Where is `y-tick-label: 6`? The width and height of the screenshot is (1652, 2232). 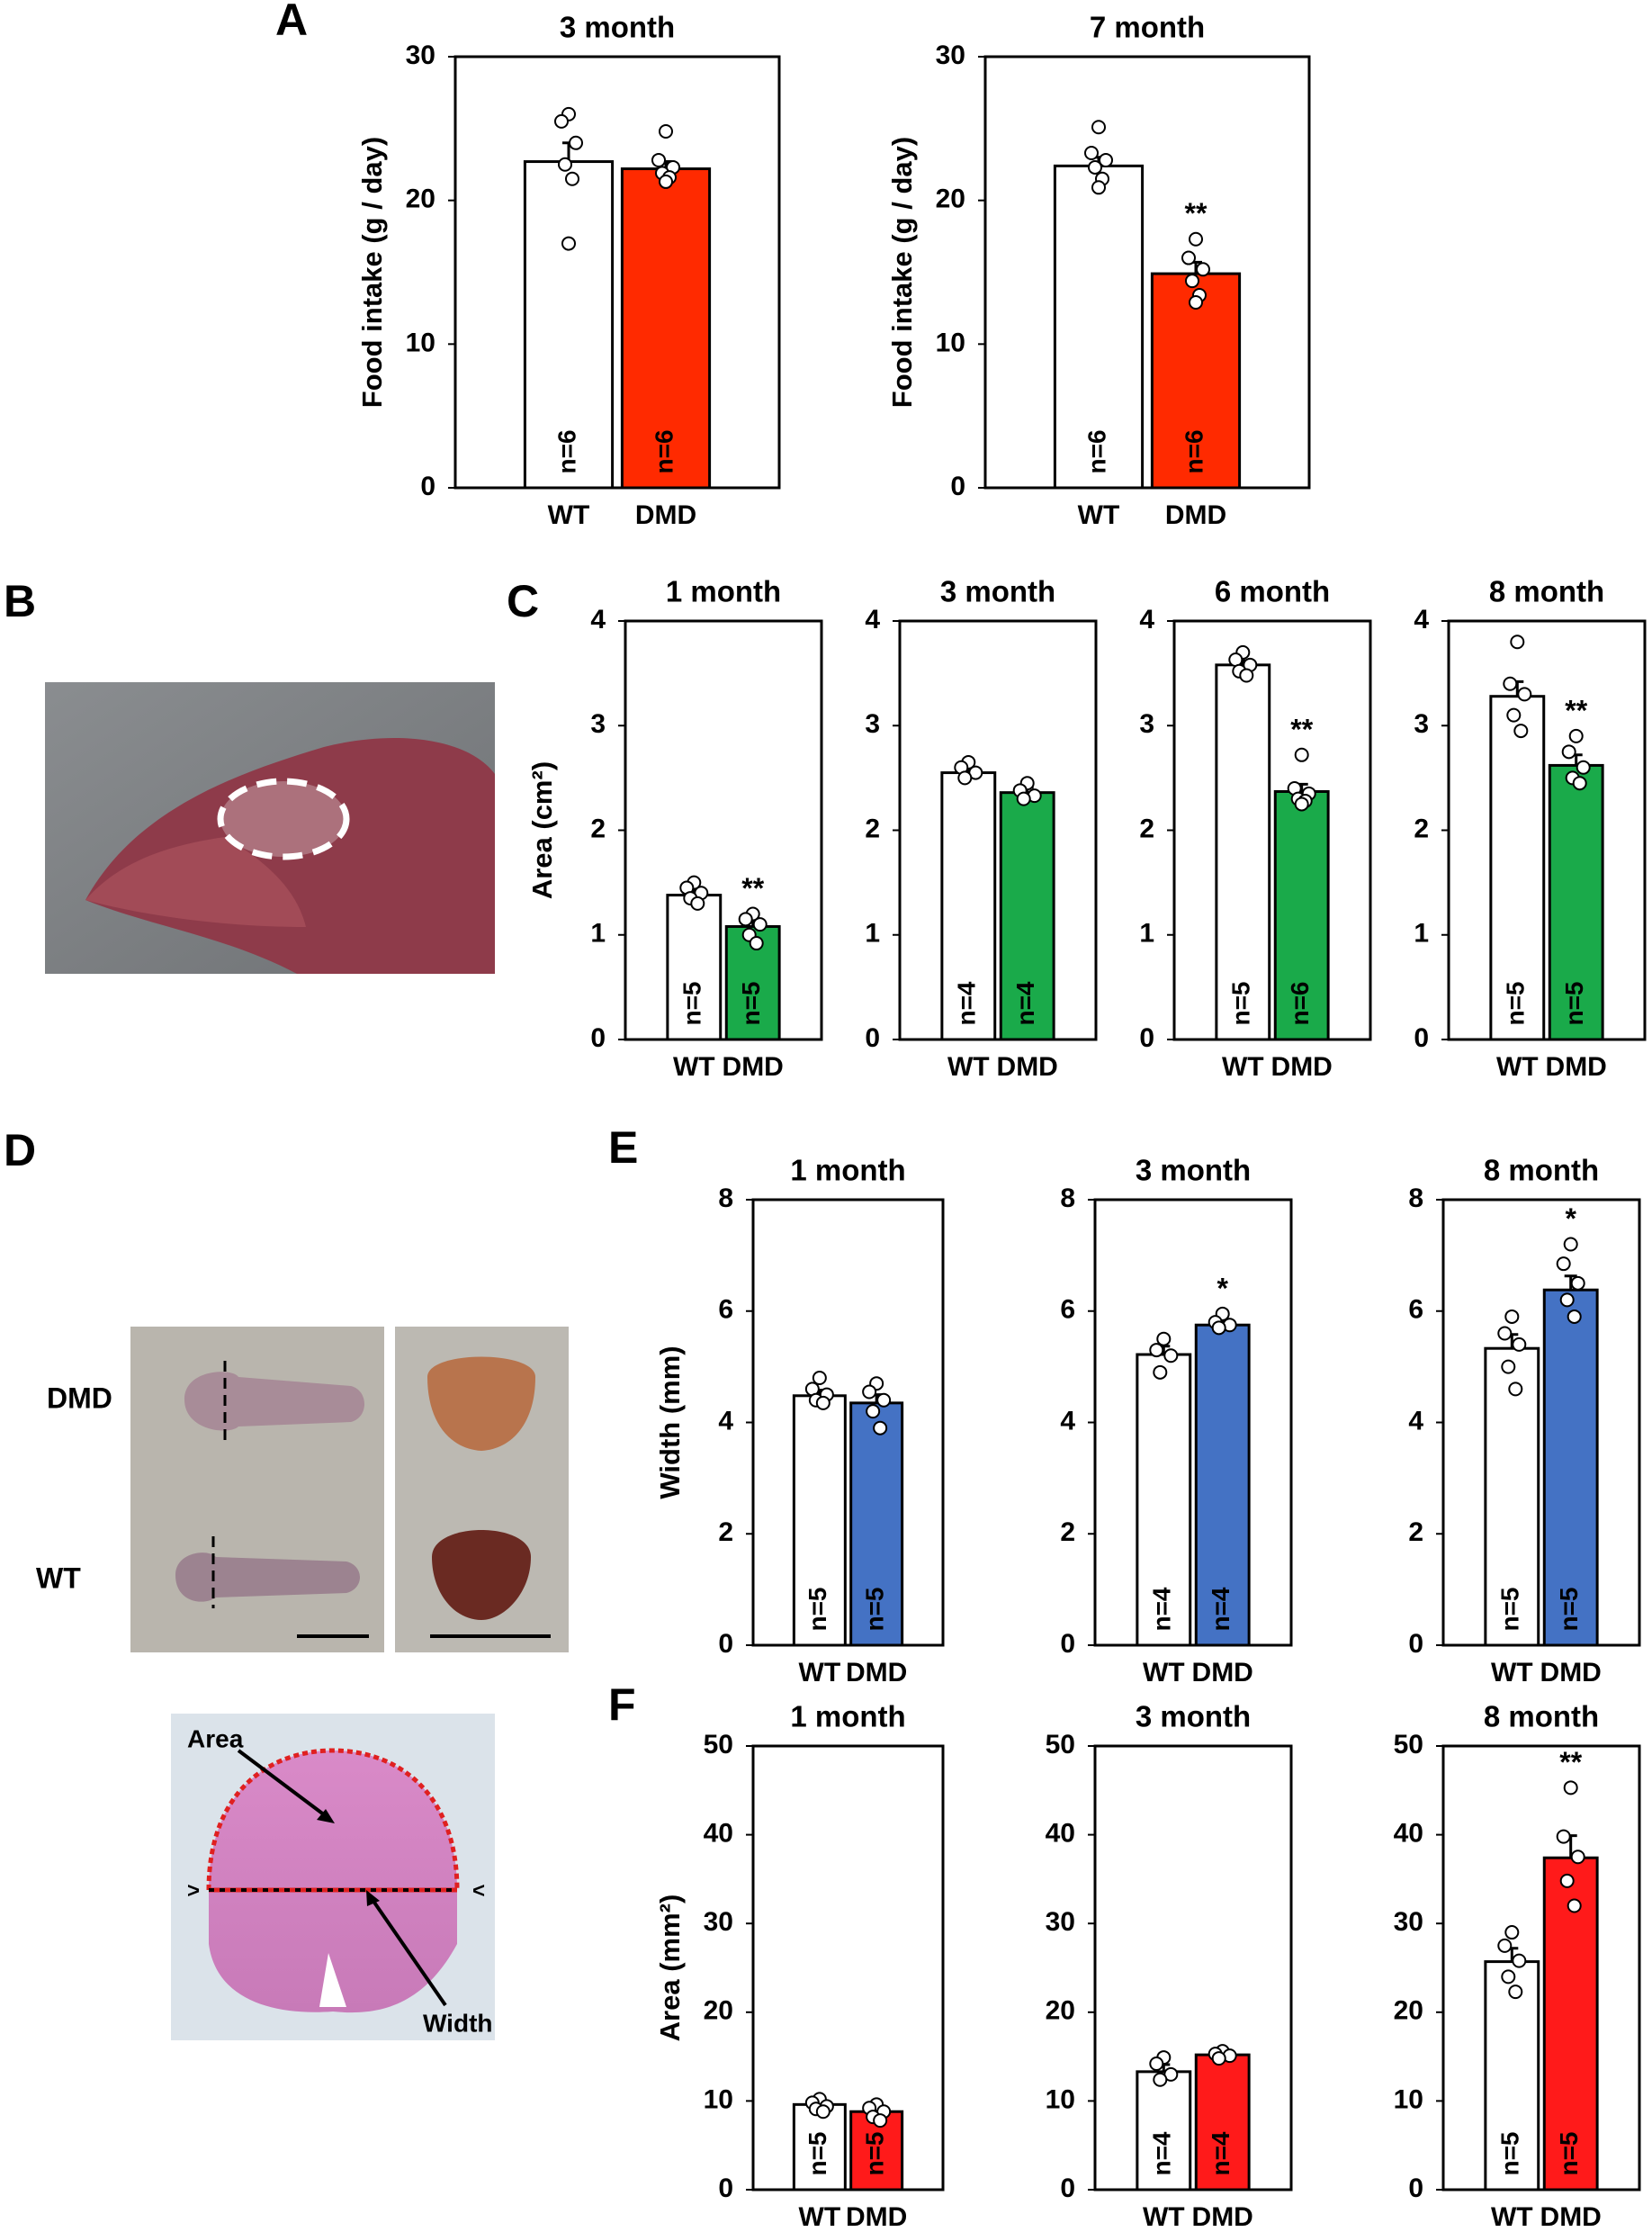
y-tick-label: 6 is located at coordinates (1067, 1310).